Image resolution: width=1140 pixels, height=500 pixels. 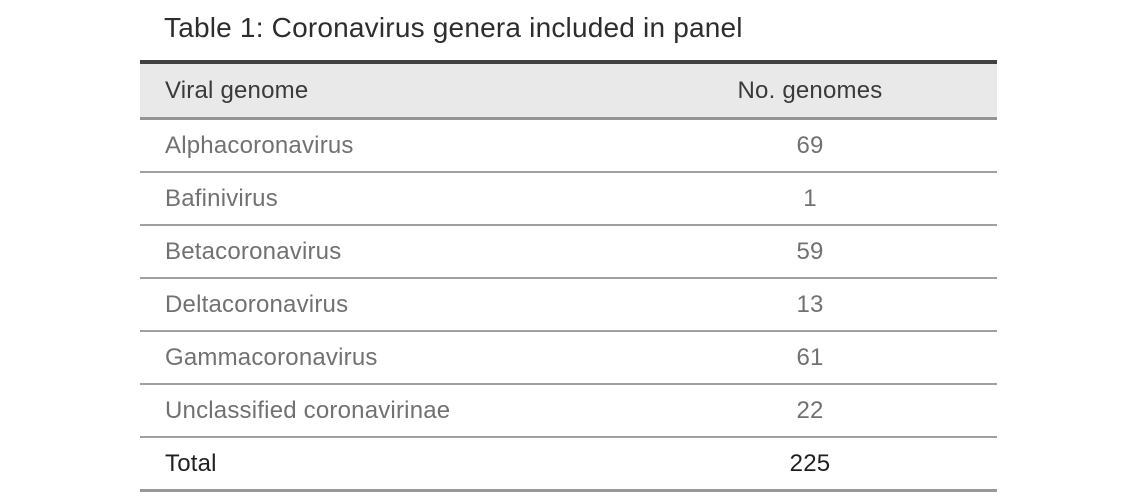 I want to click on table-row: Bafinivirus 1, so click(x=568, y=199).